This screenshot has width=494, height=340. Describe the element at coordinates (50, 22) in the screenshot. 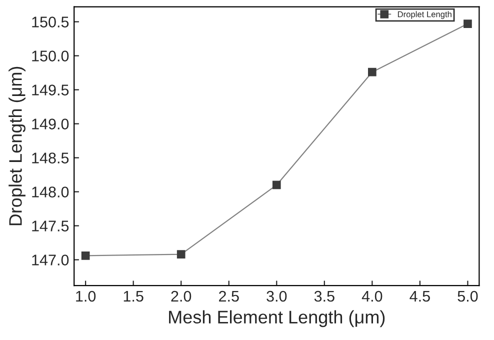

I see `y-tick-label: 150.5` at that location.